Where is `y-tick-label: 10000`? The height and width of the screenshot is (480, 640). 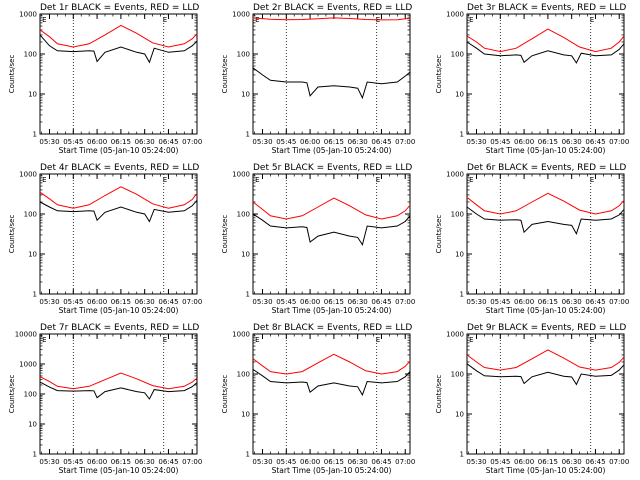 y-tick-label: 10000 is located at coordinates (26, 335).